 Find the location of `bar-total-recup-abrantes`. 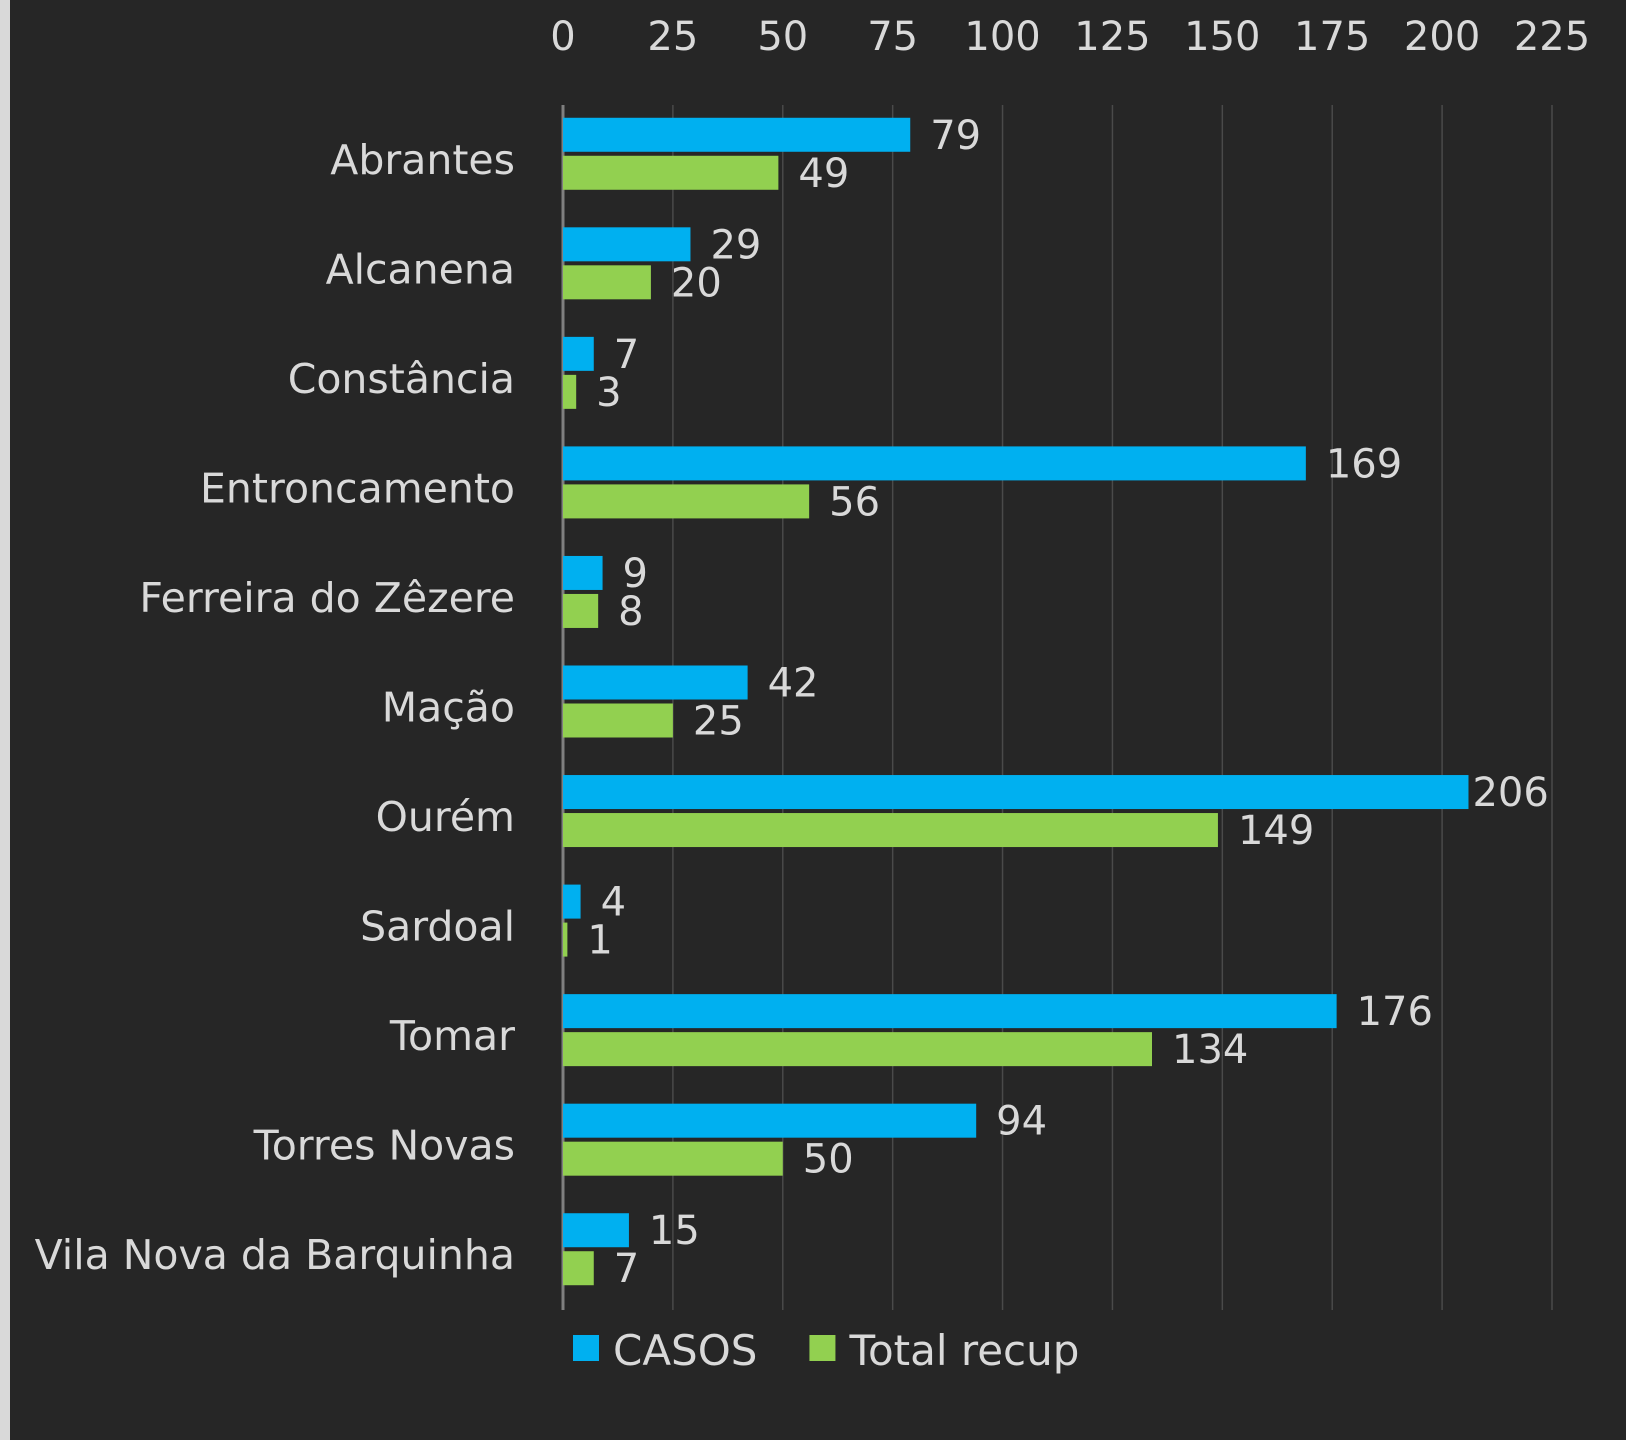

bar-total-recup-abrantes is located at coordinates (671, 172).